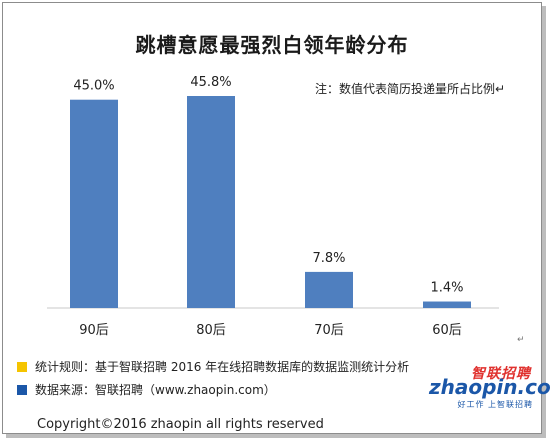 The image size is (550, 443). What do you see at coordinates (222, 367) in the screenshot?
I see `legend-rule-text: 统计规则：基于智联招聘 2016 年在线招聘数据库的数据监测统计分析` at bounding box center [222, 367].